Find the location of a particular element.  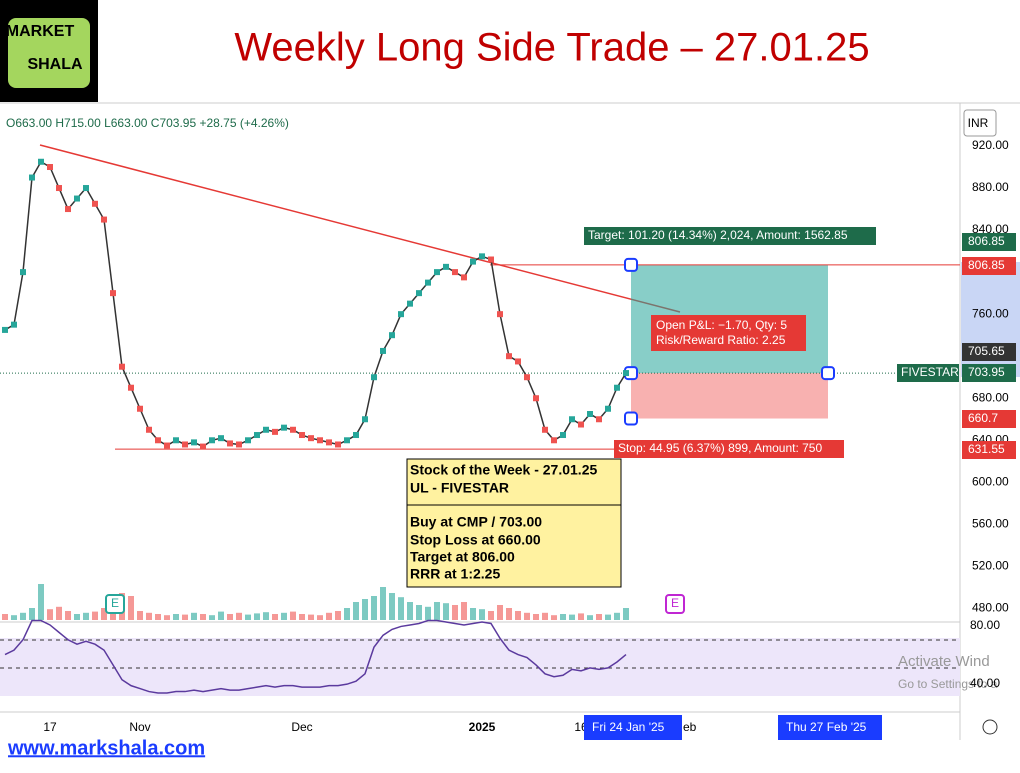

stop-zone is located at coordinates (729, 396).